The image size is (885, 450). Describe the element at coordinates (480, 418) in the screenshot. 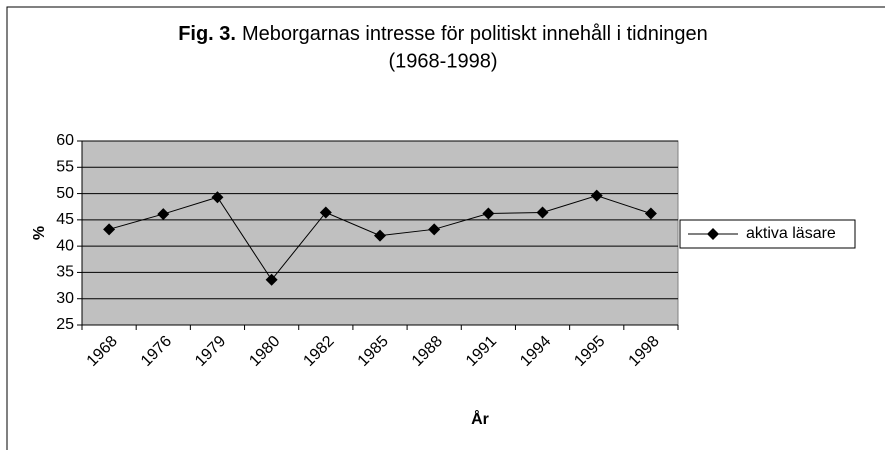

I see `x-axis-label: År` at that location.